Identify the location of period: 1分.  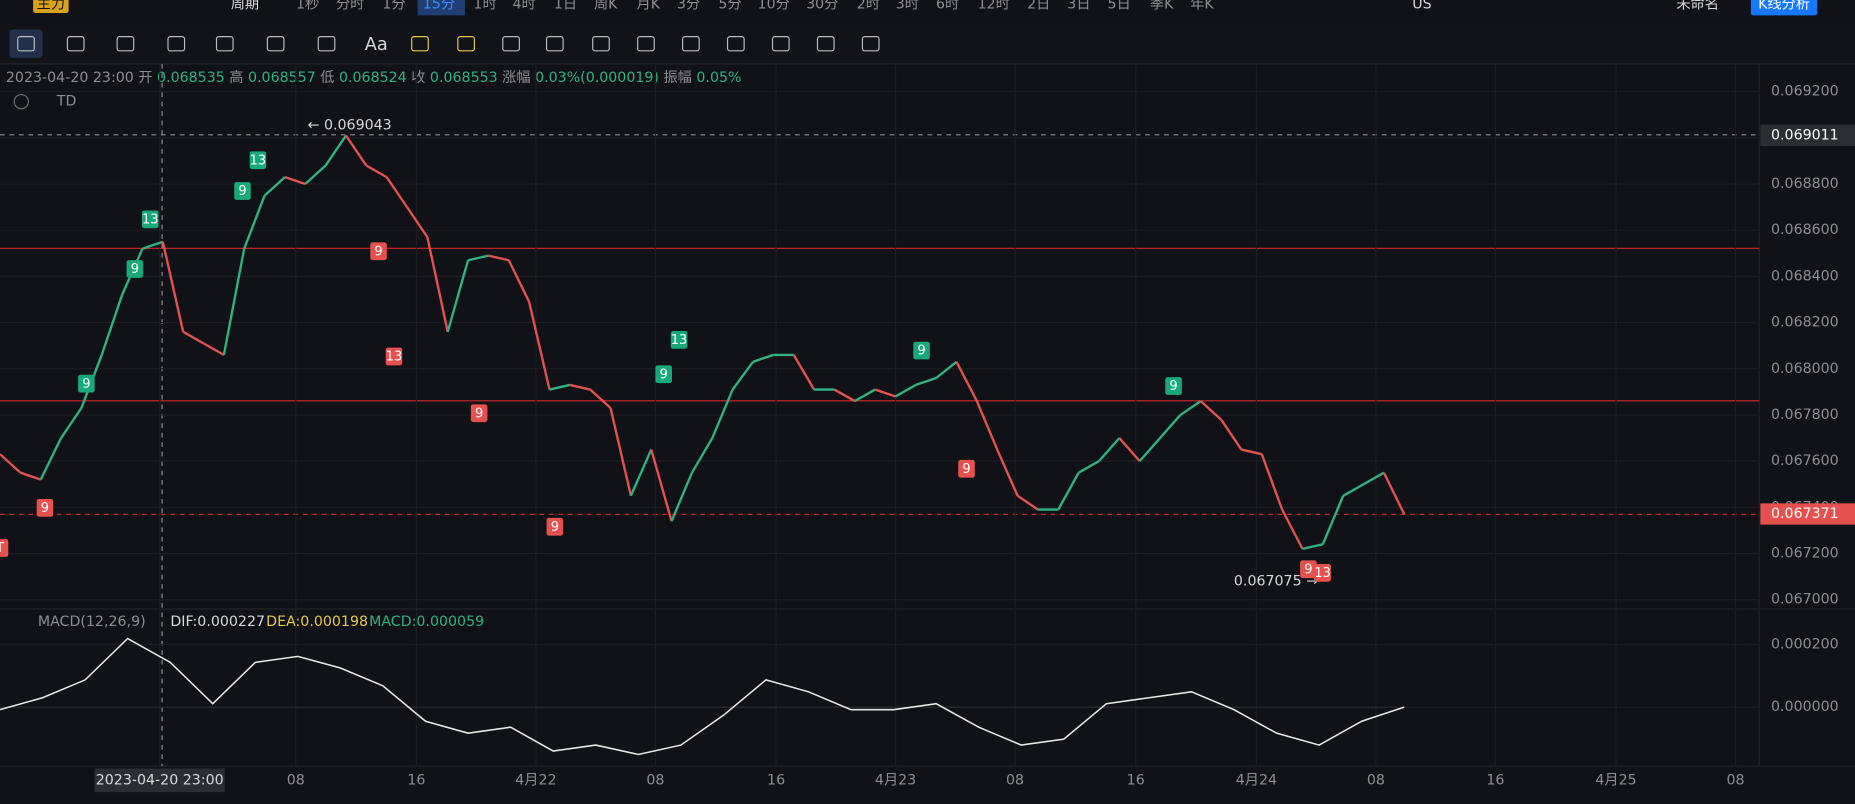
(393, 6).